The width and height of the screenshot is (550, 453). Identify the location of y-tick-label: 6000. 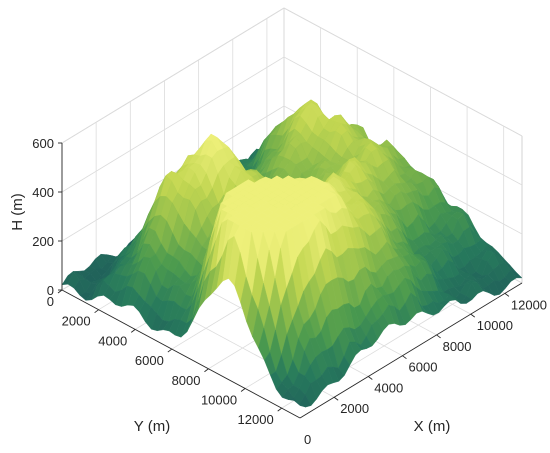
(149, 360).